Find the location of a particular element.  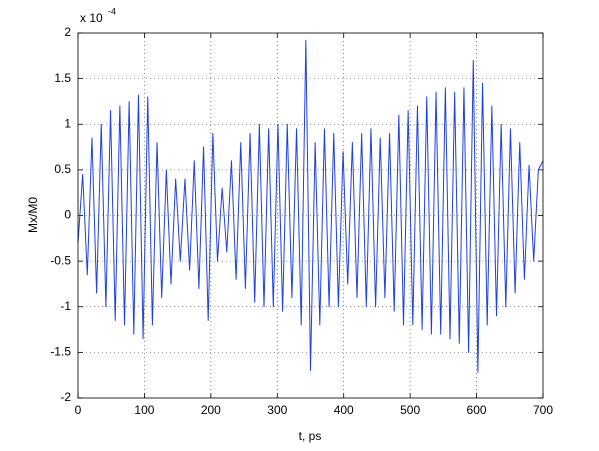

x-tick-label: 300 is located at coordinates (277, 410).